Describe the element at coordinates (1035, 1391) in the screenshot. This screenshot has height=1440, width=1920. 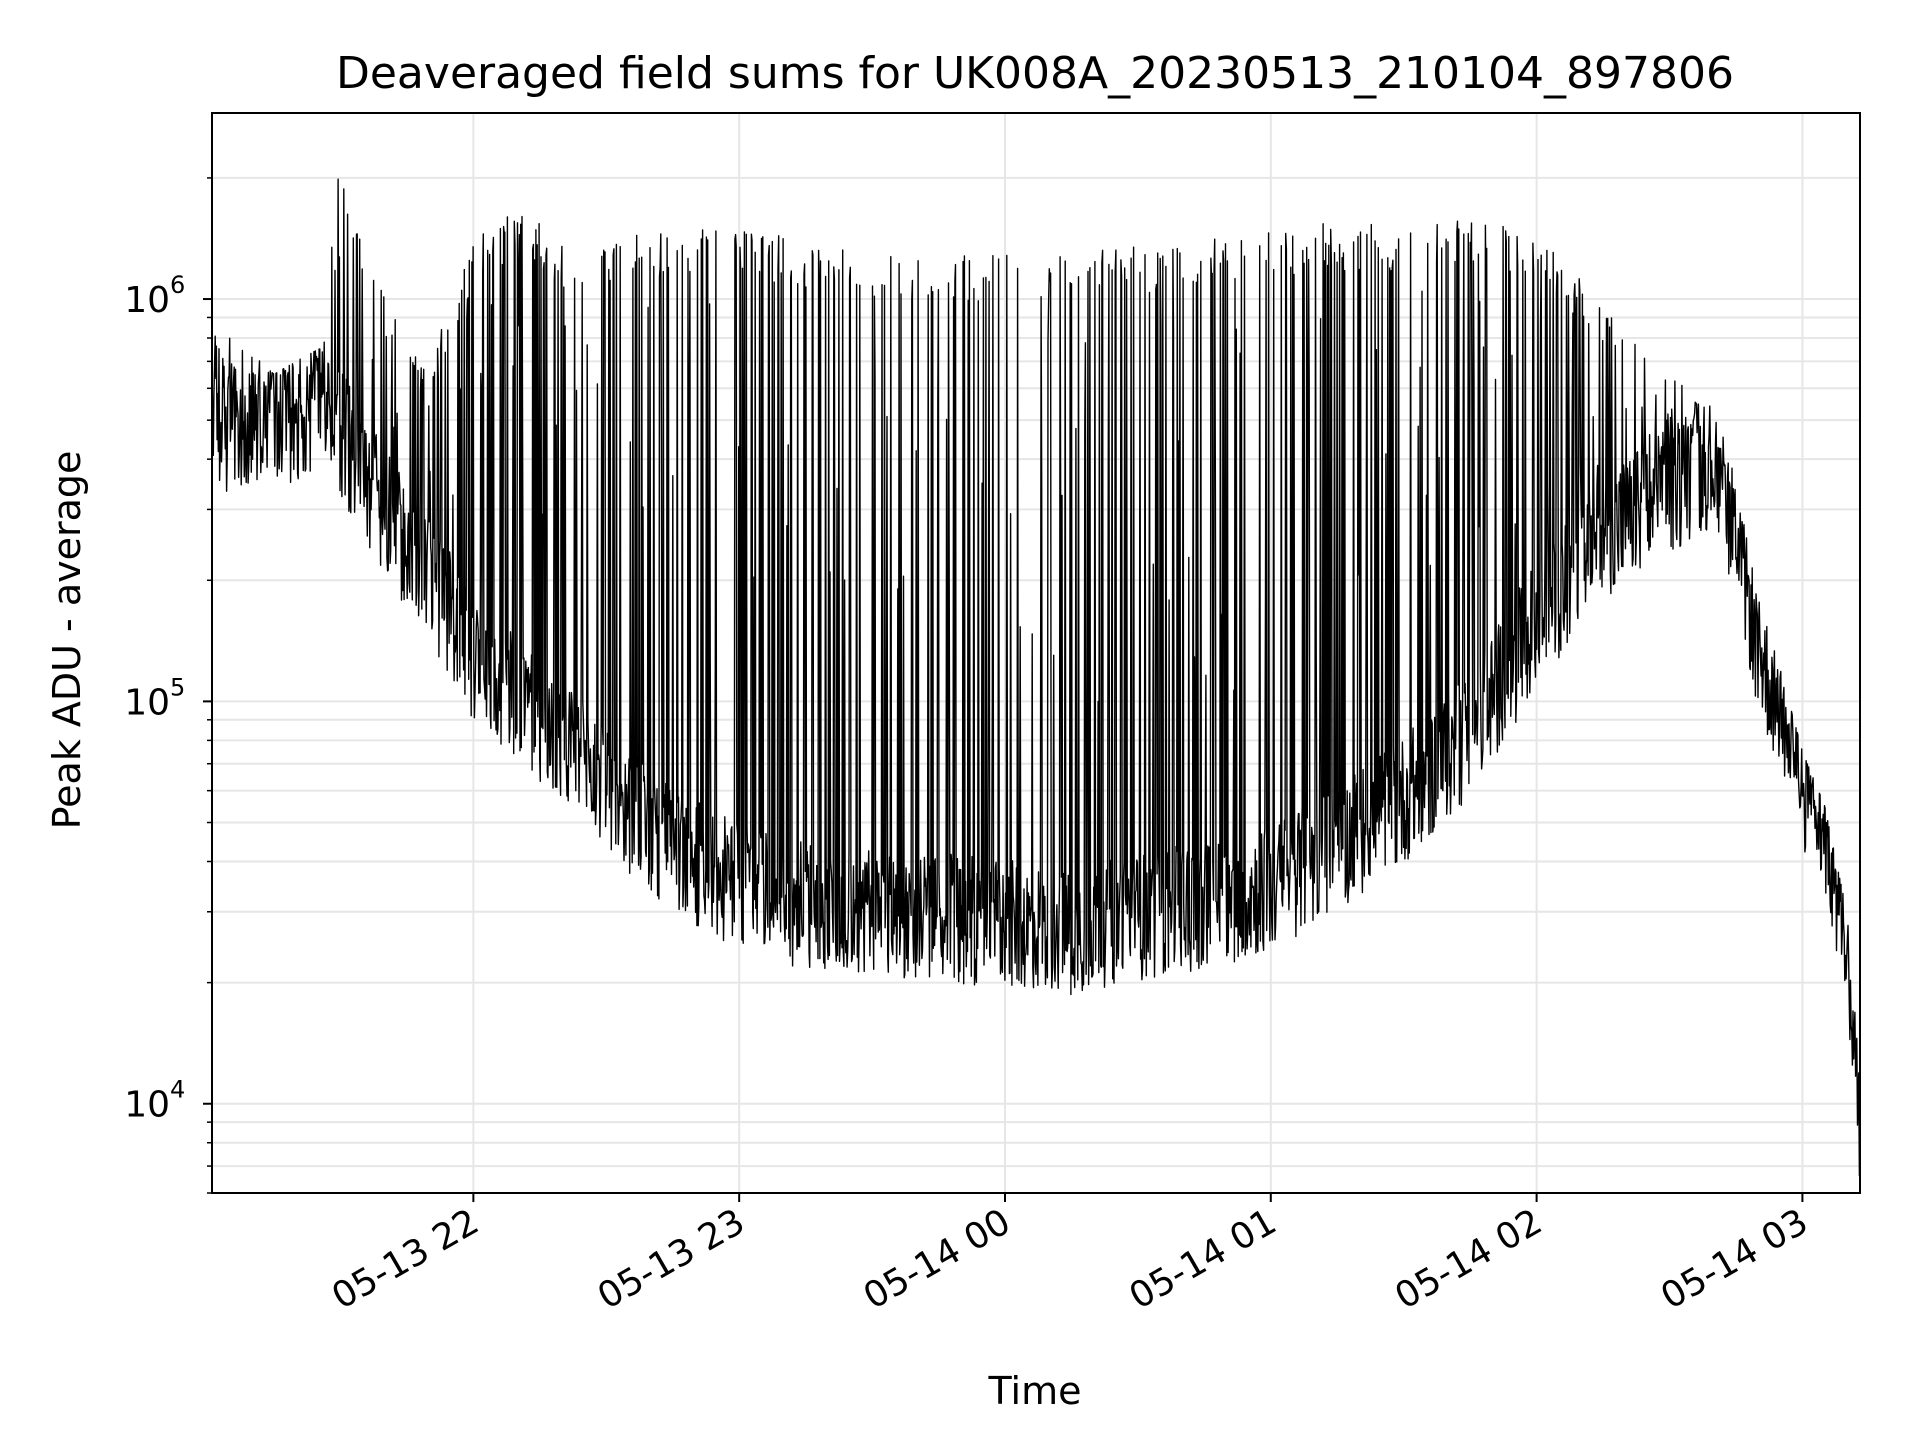
I see `x-axis-label: Time` at that location.